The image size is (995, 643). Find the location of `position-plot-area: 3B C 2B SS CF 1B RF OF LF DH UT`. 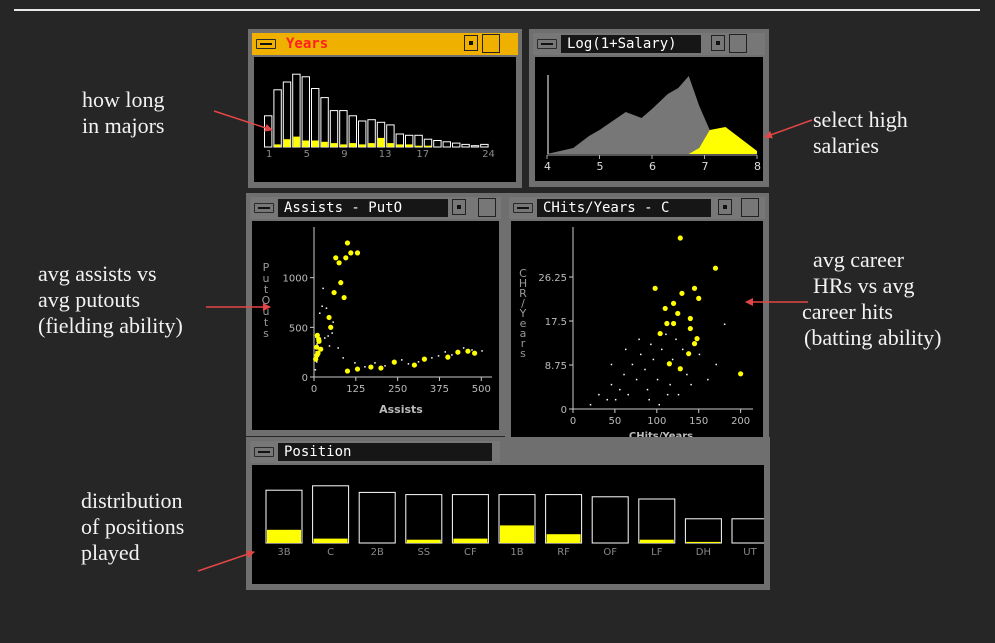

position-plot-area: 3B C 2B SS CF 1B RF OF LF DH UT is located at coordinates (508, 524).